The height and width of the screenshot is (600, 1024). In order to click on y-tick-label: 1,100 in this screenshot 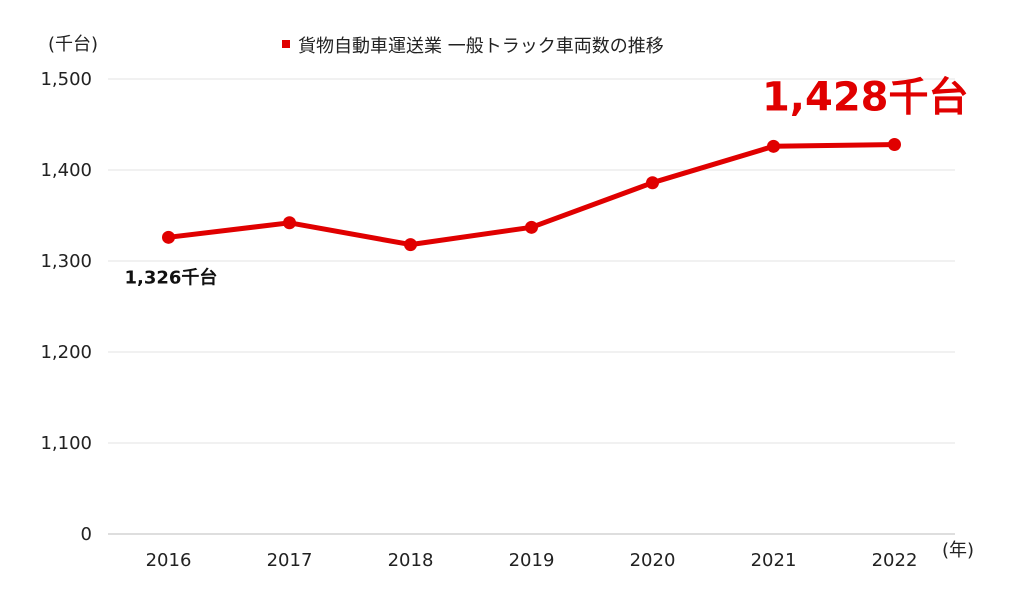, I will do `click(66, 443)`.